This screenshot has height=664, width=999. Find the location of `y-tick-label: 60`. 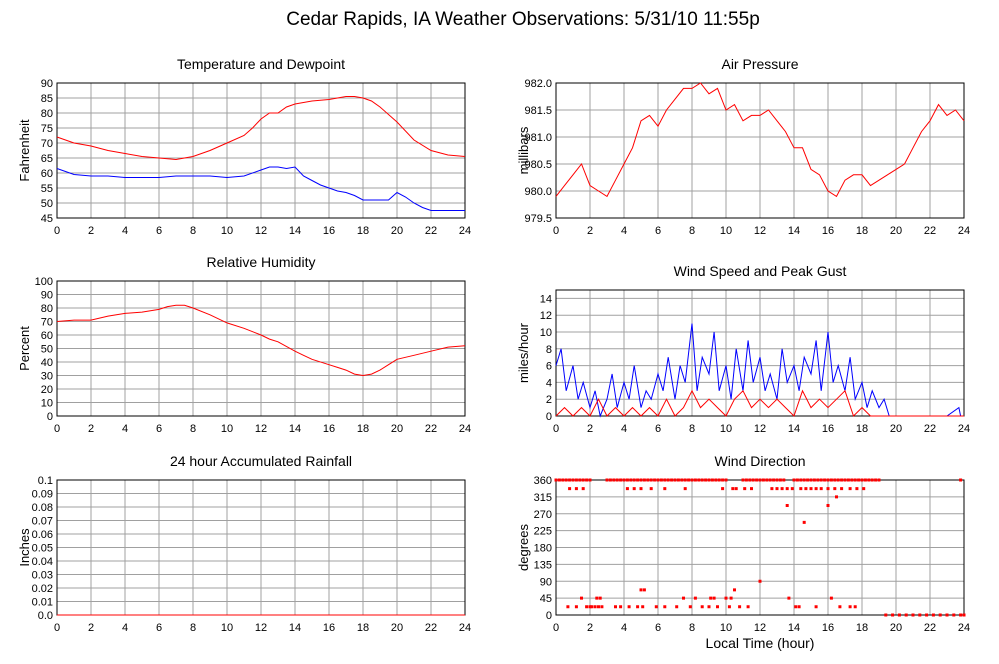

y-tick-label: 60 is located at coordinates (47, 336).